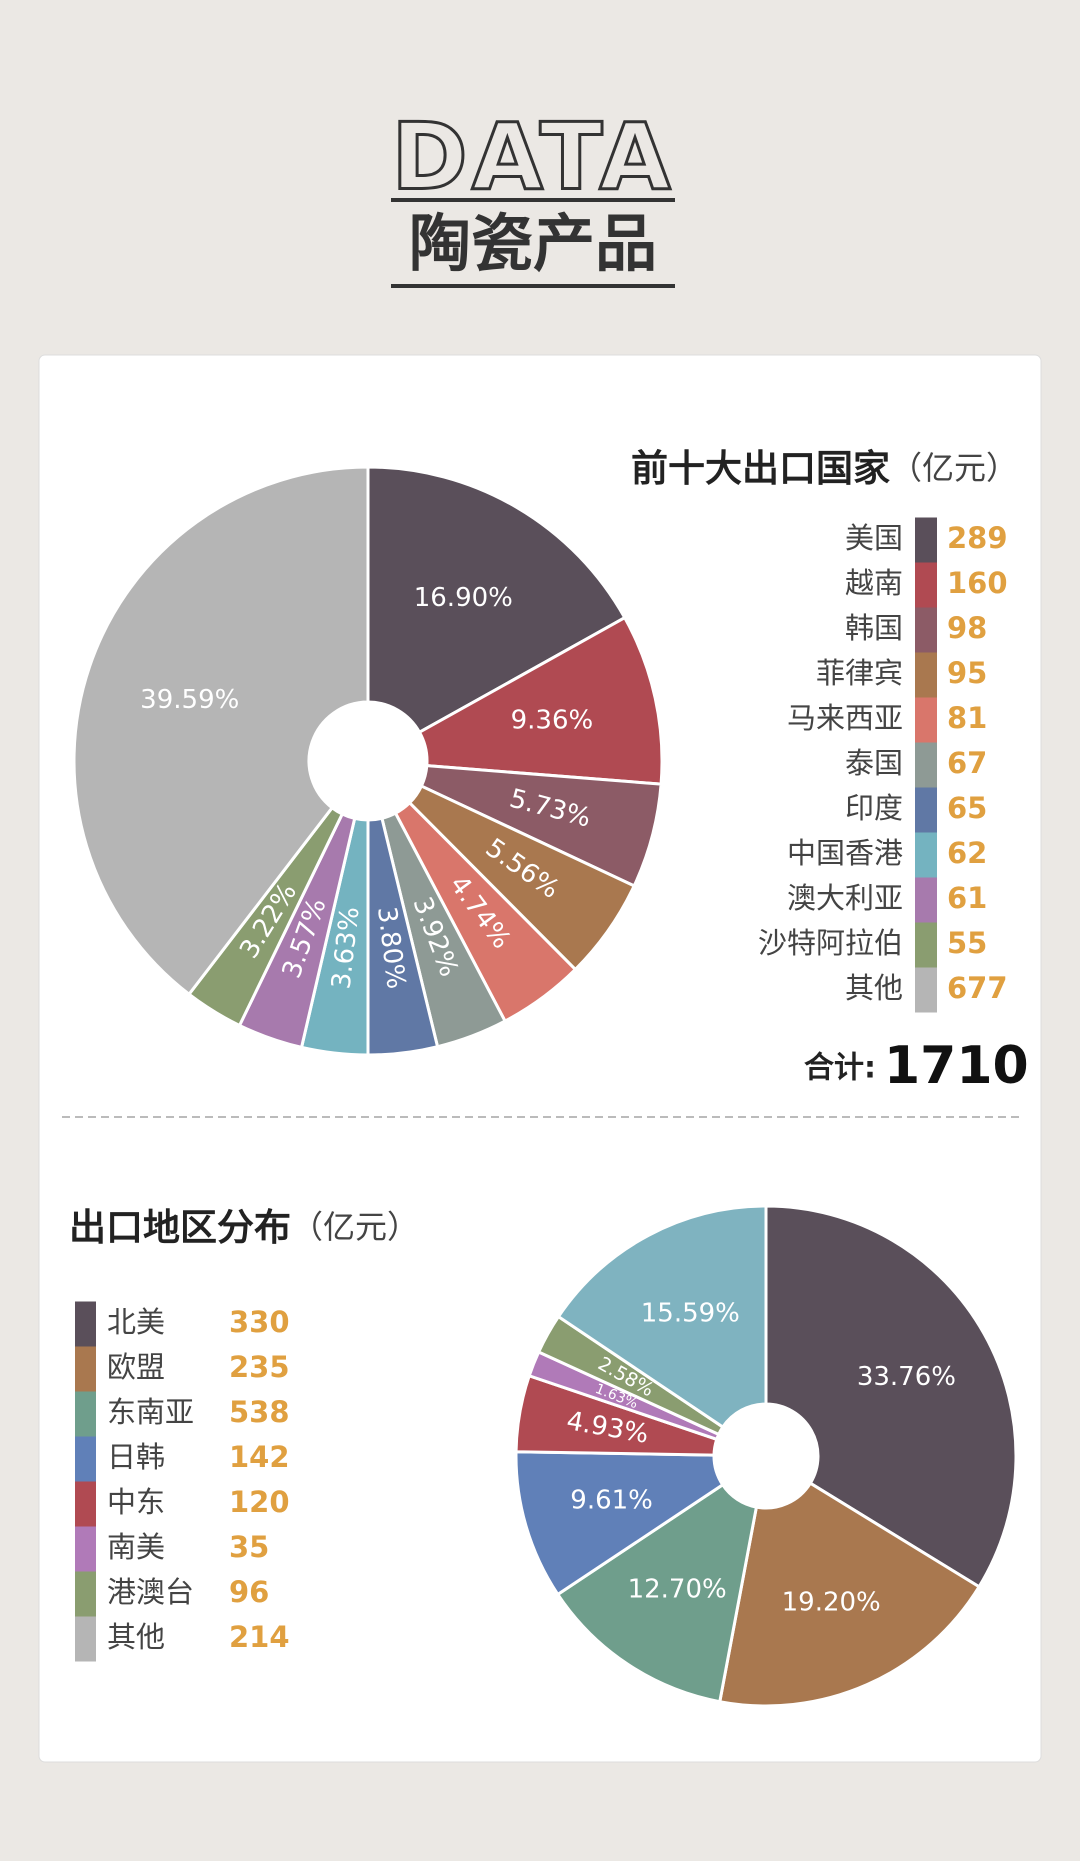  What do you see at coordinates (845, 853) in the screenshot?
I see `legend-label: 中国香港` at bounding box center [845, 853].